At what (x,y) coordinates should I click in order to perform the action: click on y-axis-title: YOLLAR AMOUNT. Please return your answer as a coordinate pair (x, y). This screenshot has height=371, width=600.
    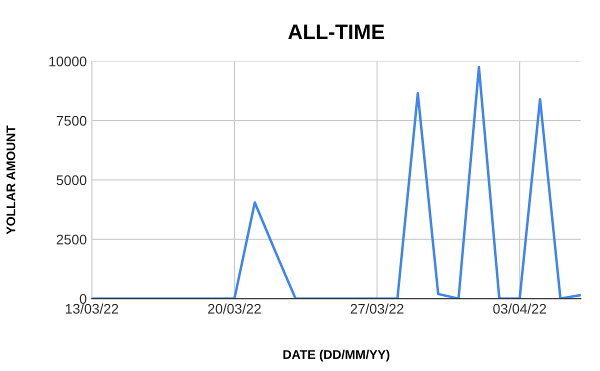
    Looking at the image, I should click on (11, 179).